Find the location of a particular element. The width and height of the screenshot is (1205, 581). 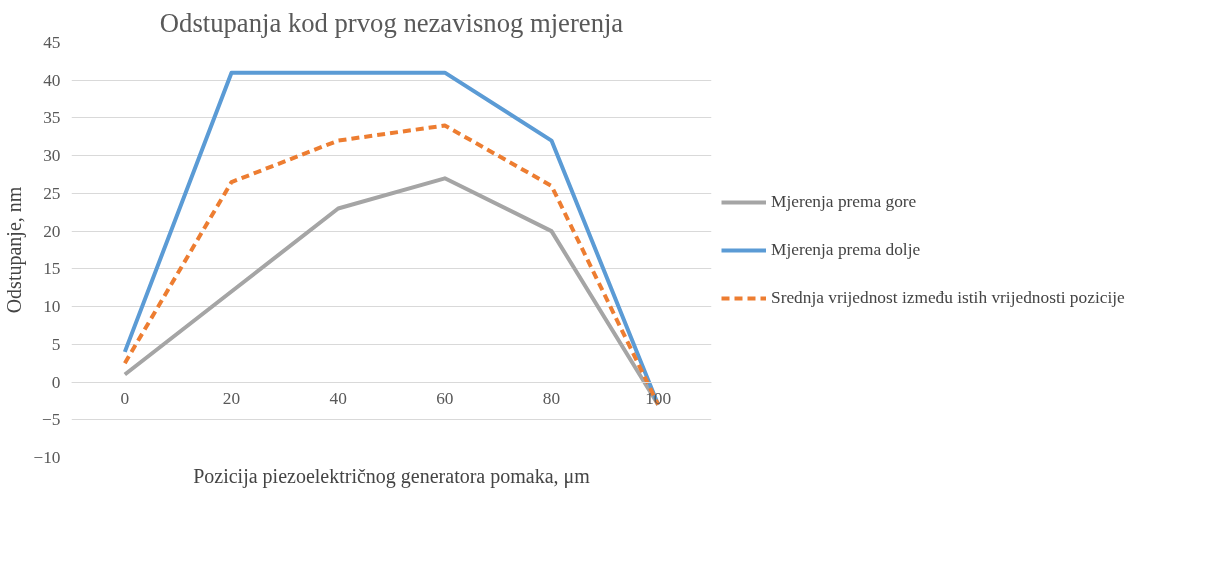

legend-label: Srednja vrijednost između istih vrijednosti pozicije is located at coordinates (948, 297).